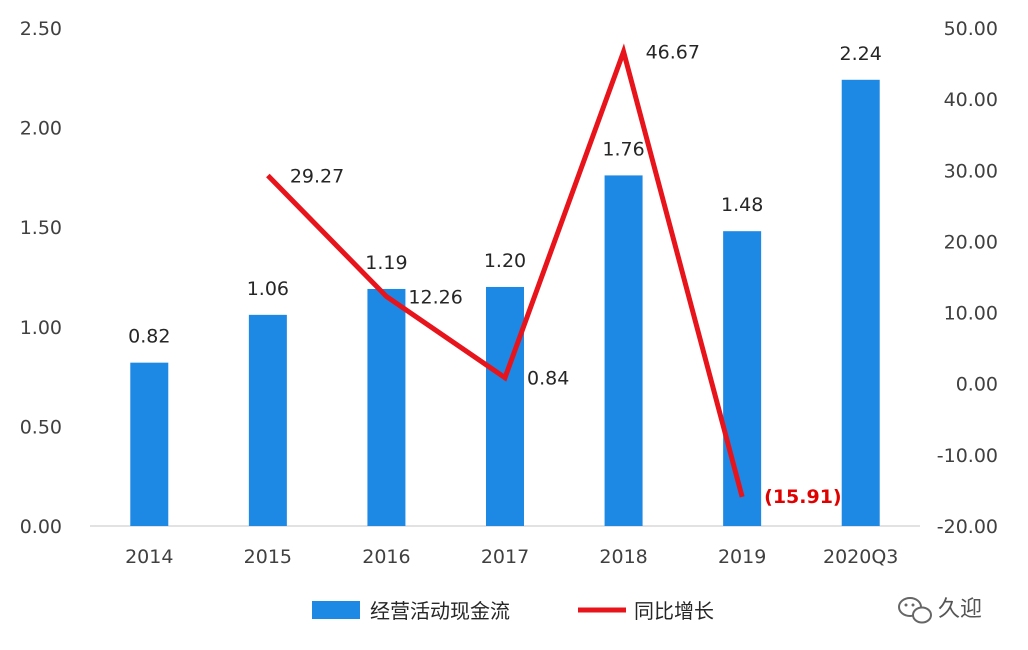 The width and height of the screenshot is (1028, 650). I want to click on watermark: 久迎, so click(940, 610).